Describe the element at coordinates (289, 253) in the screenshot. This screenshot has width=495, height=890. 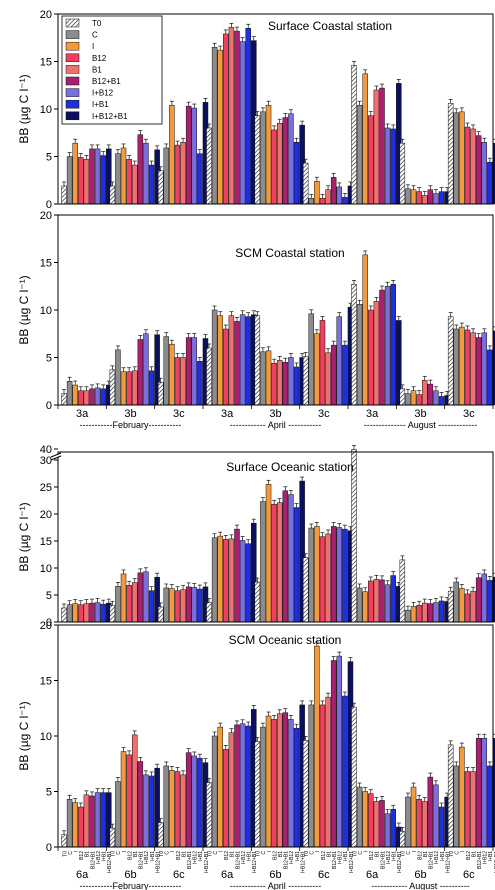
I see `panel-title: SCM Coastal station` at that location.